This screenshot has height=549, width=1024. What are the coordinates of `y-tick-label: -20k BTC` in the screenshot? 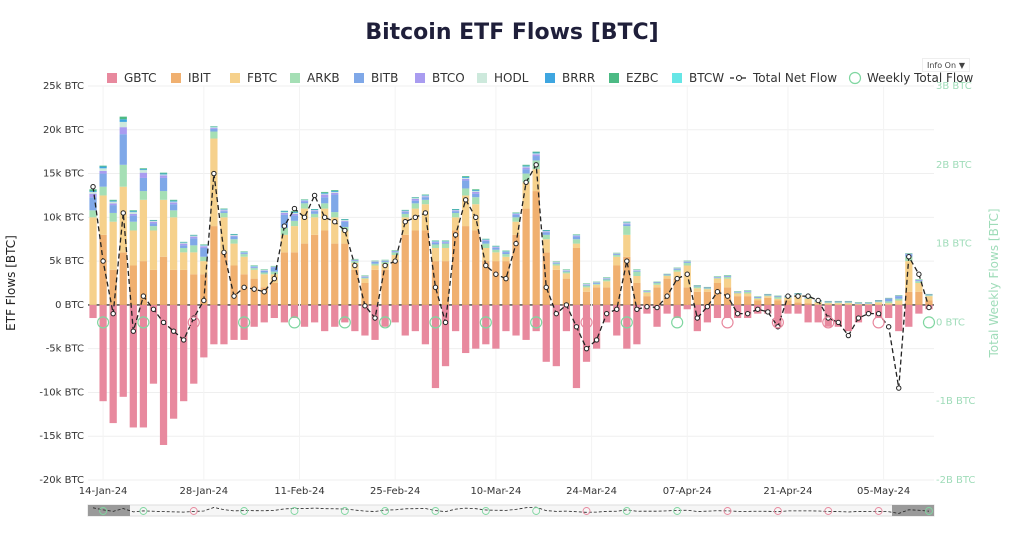 It's located at (61, 480).